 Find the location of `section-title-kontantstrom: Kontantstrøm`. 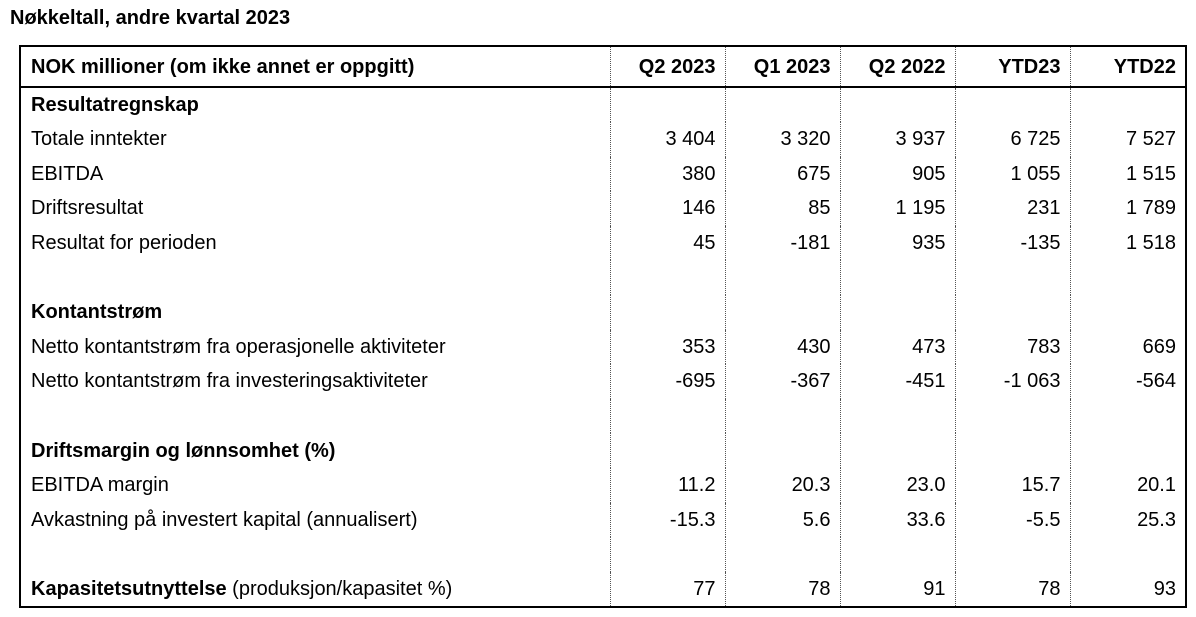

section-title-kontantstrom: Kontantstrøm is located at coordinates (97, 312).